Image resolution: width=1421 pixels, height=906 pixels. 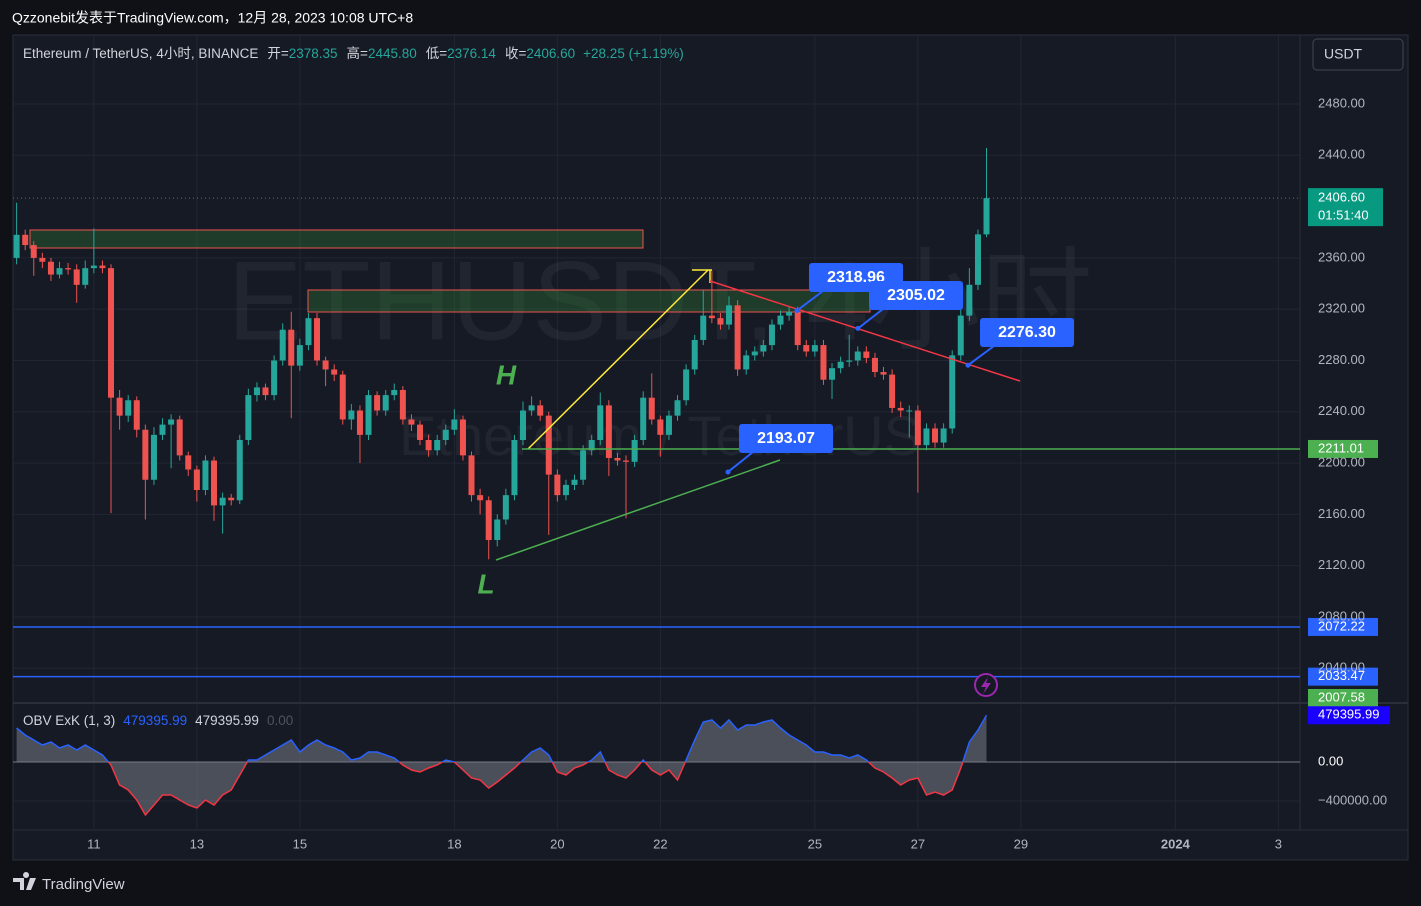 What do you see at coordinates (1278, 843) in the screenshot?
I see `x-tick-label: 3` at bounding box center [1278, 843].